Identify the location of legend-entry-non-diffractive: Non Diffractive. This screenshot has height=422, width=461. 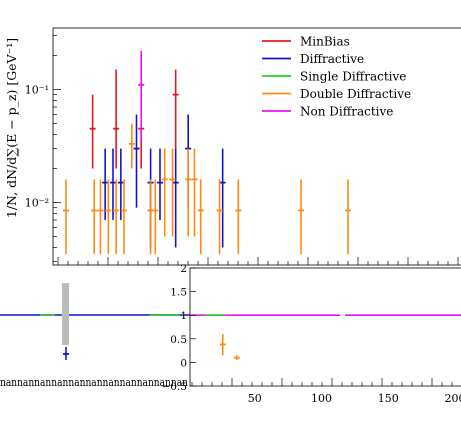
(327, 112).